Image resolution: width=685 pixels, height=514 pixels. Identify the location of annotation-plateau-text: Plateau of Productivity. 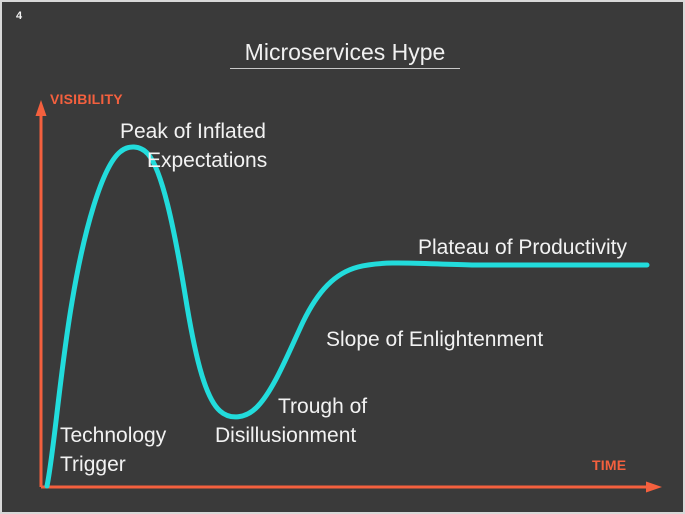
(522, 247).